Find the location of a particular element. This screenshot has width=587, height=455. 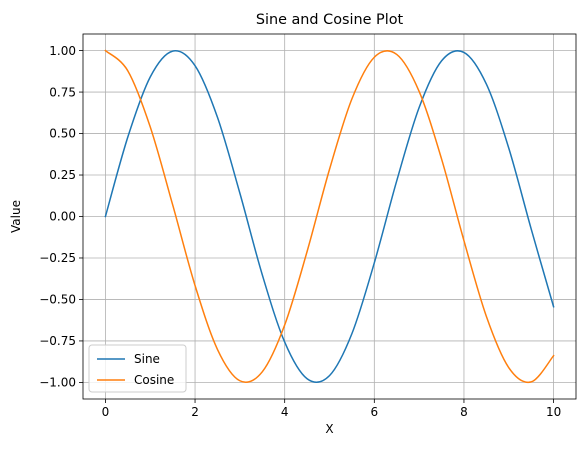

y-tick-label: 0.75 is located at coordinates (62, 92).